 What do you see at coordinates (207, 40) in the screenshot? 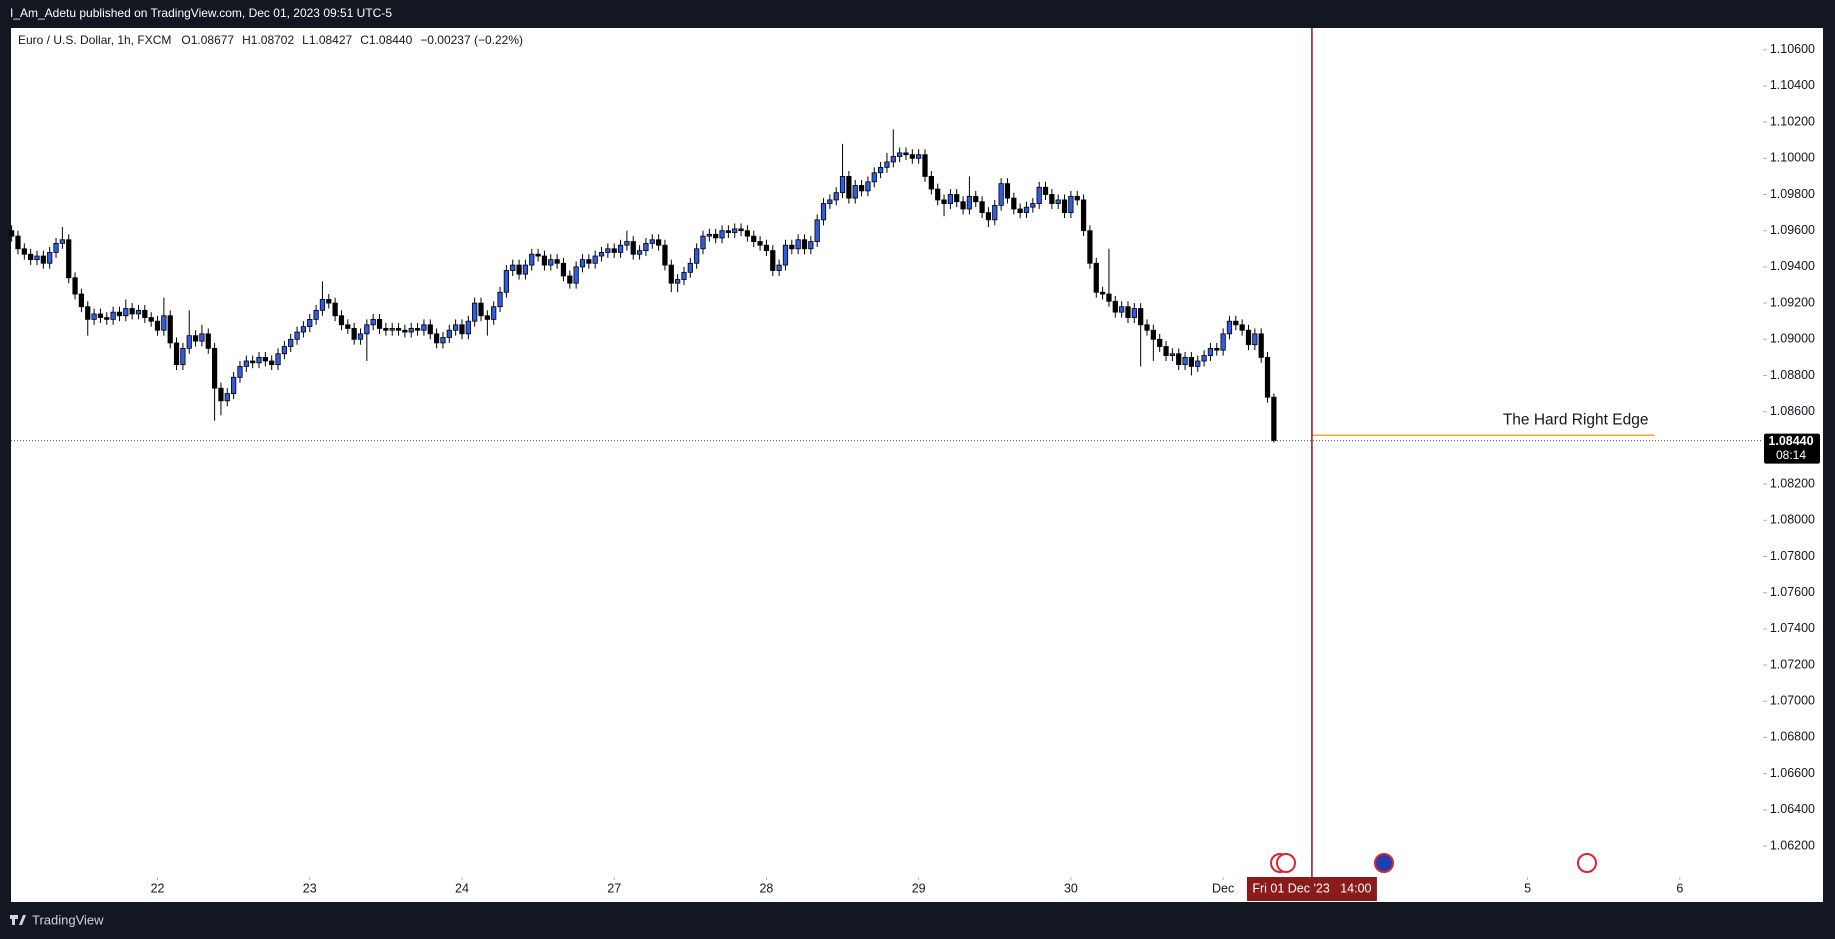
I see `legend-value: O1.08677` at bounding box center [207, 40].